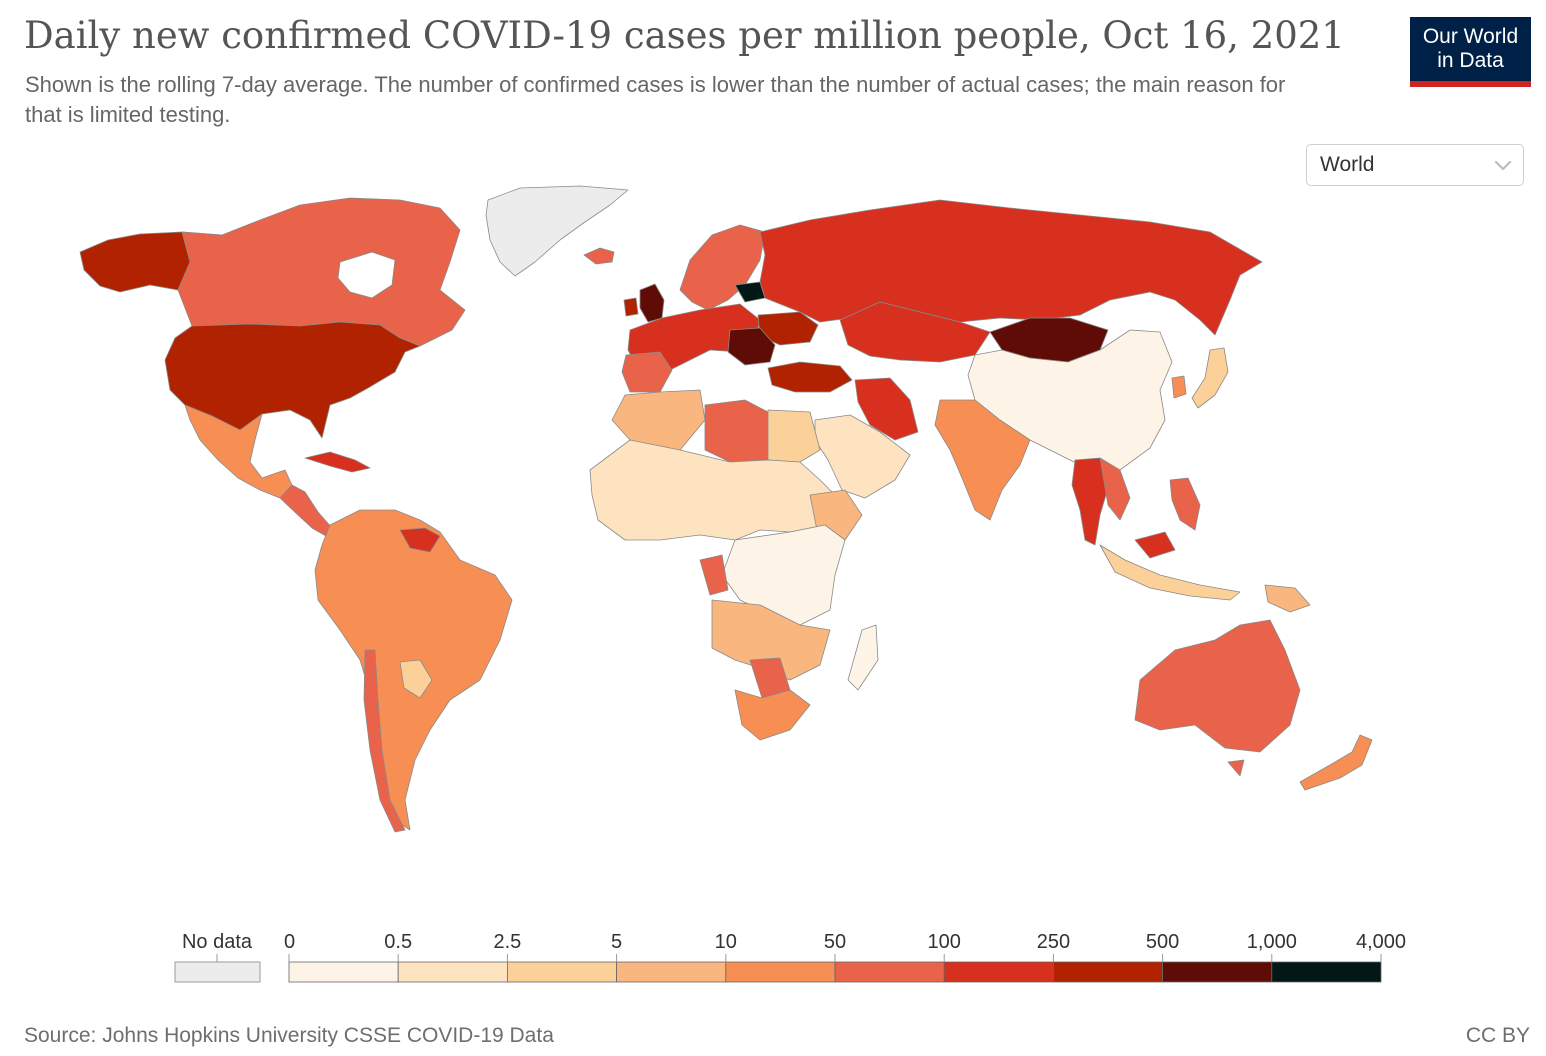 This screenshot has width=1546, height=1056. I want to click on region-philippines, so click(1185, 504).